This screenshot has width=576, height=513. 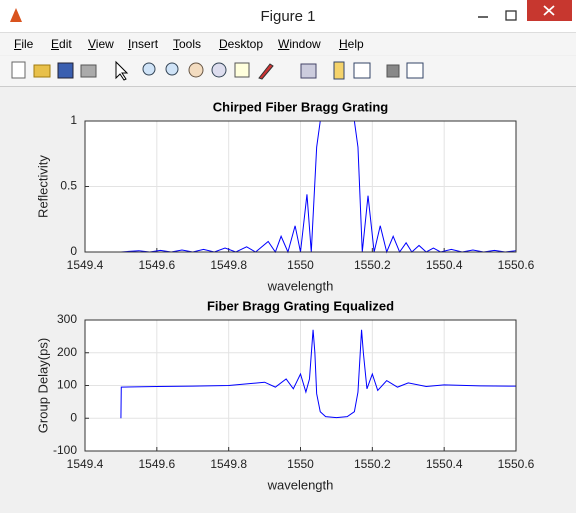 I want to click on maximize-button, so click(x=511, y=15).